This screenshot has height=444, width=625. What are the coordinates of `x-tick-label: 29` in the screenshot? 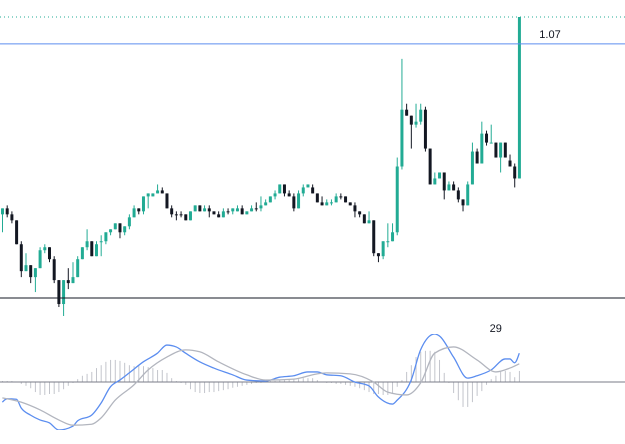 It's located at (496, 328).